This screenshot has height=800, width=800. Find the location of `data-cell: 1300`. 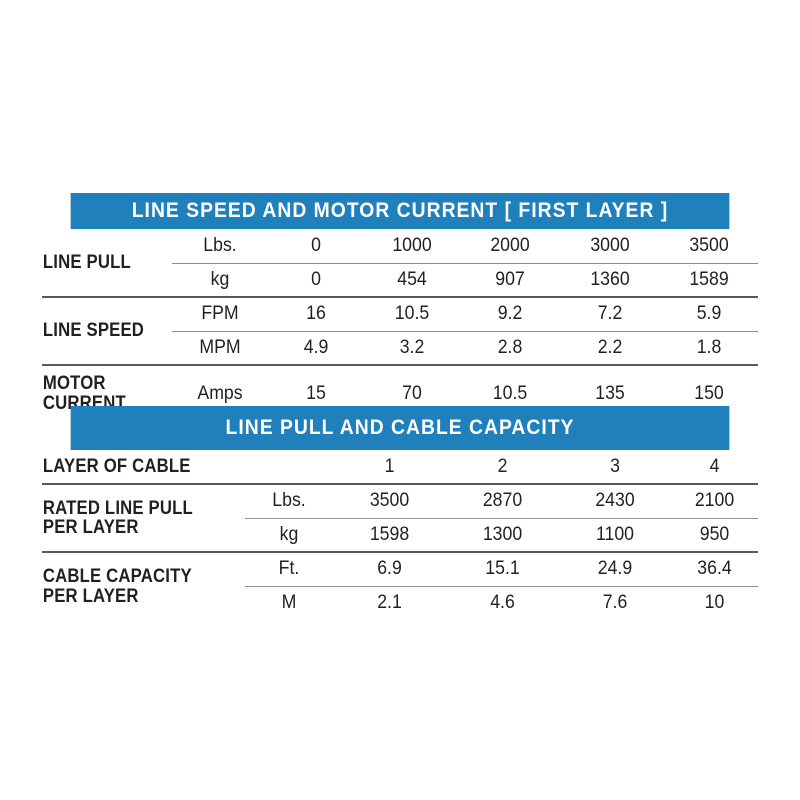

data-cell: 1300 is located at coordinates (502, 534).